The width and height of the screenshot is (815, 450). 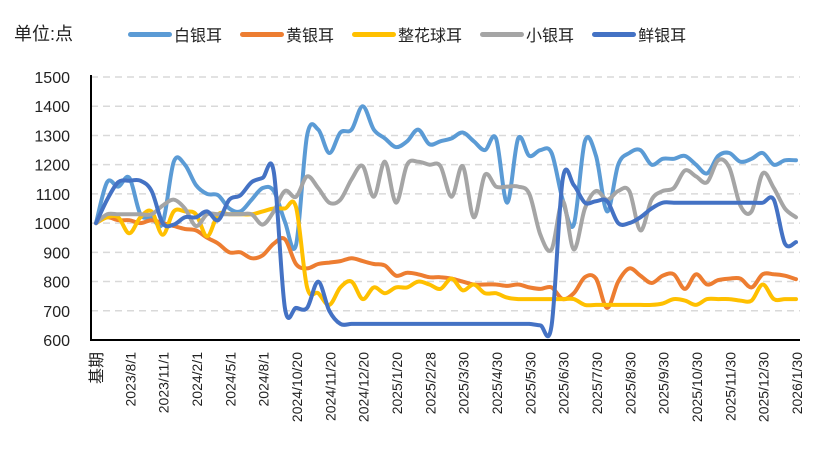 What do you see at coordinates (364, 387) in the screenshot?
I see `x-tick-label: 2024/12/20` at bounding box center [364, 387].